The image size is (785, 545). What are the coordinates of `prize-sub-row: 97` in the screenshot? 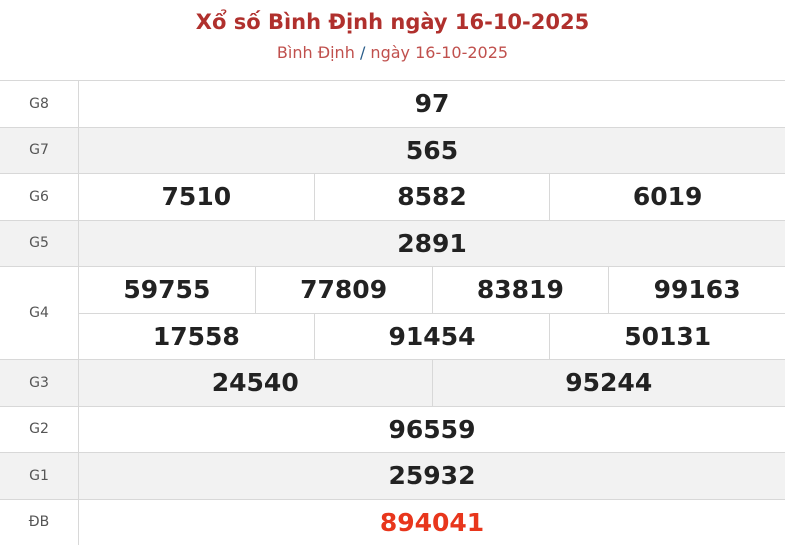 It's located at (432, 104).